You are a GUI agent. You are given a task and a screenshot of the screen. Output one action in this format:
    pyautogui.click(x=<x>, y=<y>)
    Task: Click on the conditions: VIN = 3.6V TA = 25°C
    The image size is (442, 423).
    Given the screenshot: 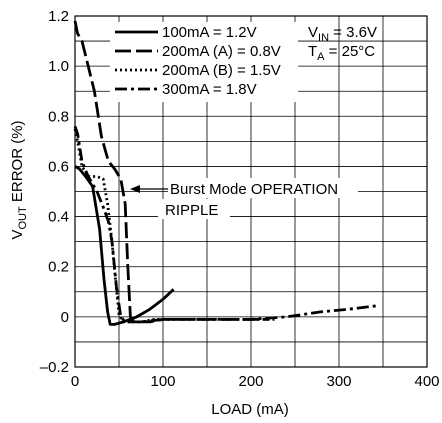 What is the action you would take?
    pyautogui.click(x=342, y=43)
    